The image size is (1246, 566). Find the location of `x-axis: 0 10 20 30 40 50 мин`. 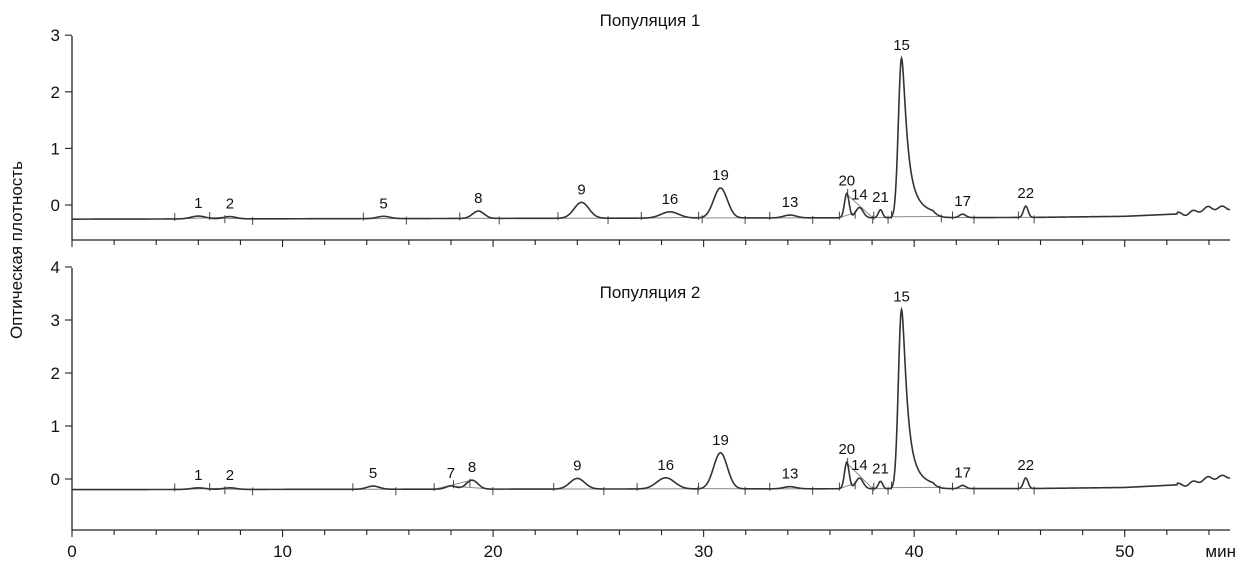

x-axis: 0 10 20 30 40 50 мин is located at coordinates (651, 551).